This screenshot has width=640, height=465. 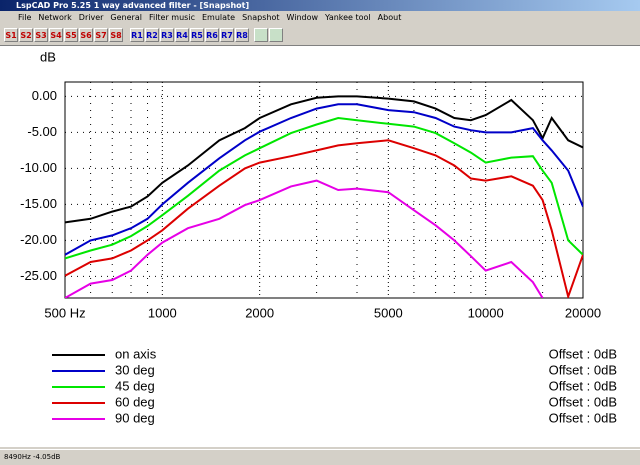 I want to click on legend-label: 90 deg, so click(x=135, y=417).